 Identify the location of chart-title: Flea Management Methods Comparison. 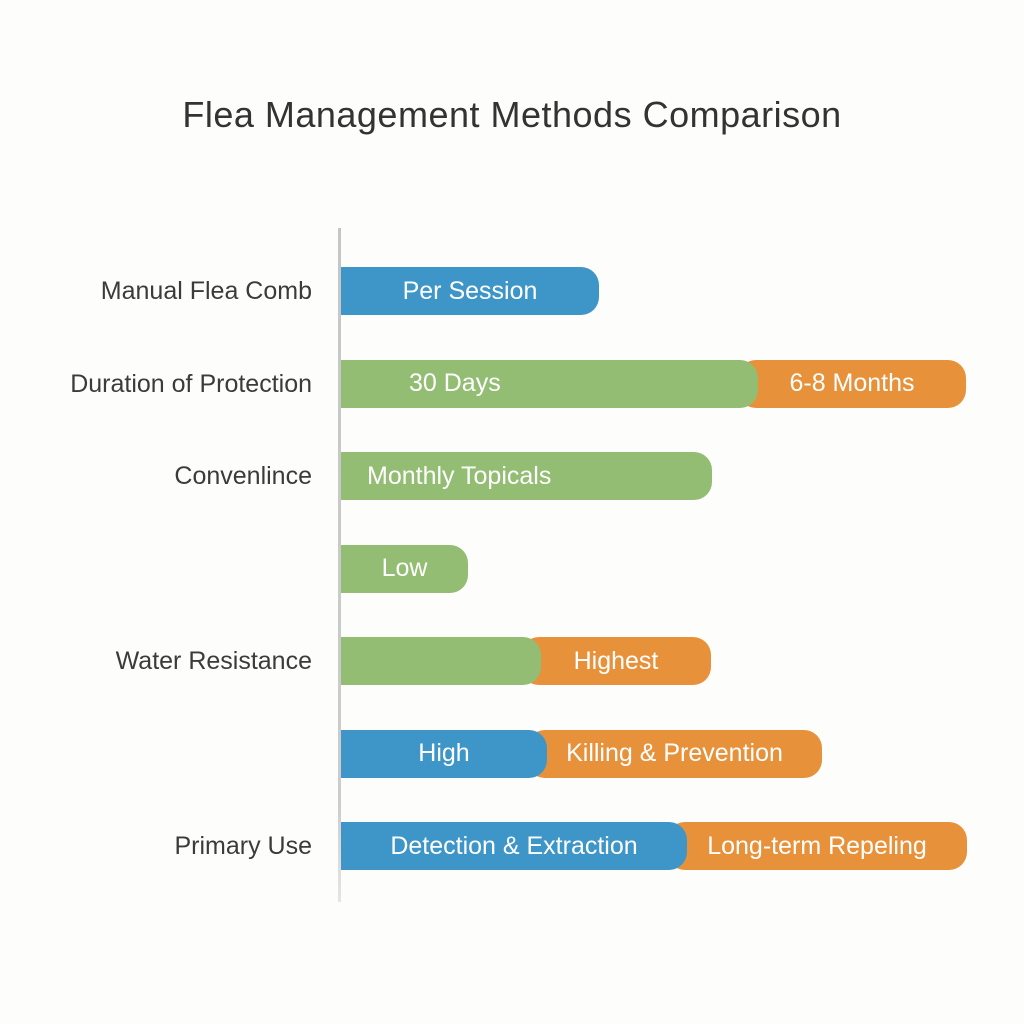
(512, 114).